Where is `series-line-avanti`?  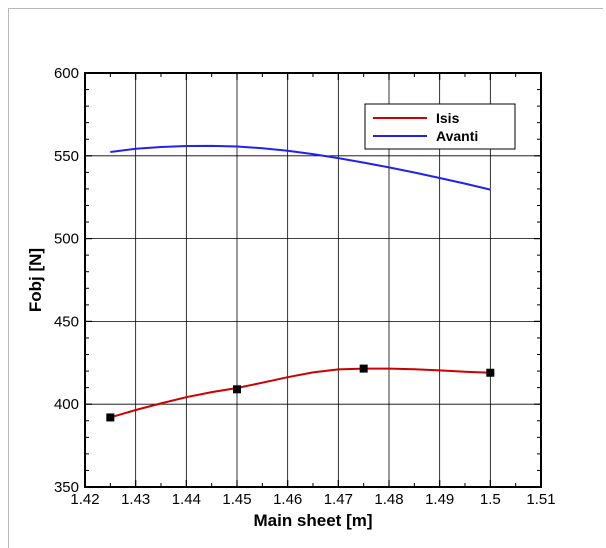 series-line-avanti is located at coordinates (300, 167).